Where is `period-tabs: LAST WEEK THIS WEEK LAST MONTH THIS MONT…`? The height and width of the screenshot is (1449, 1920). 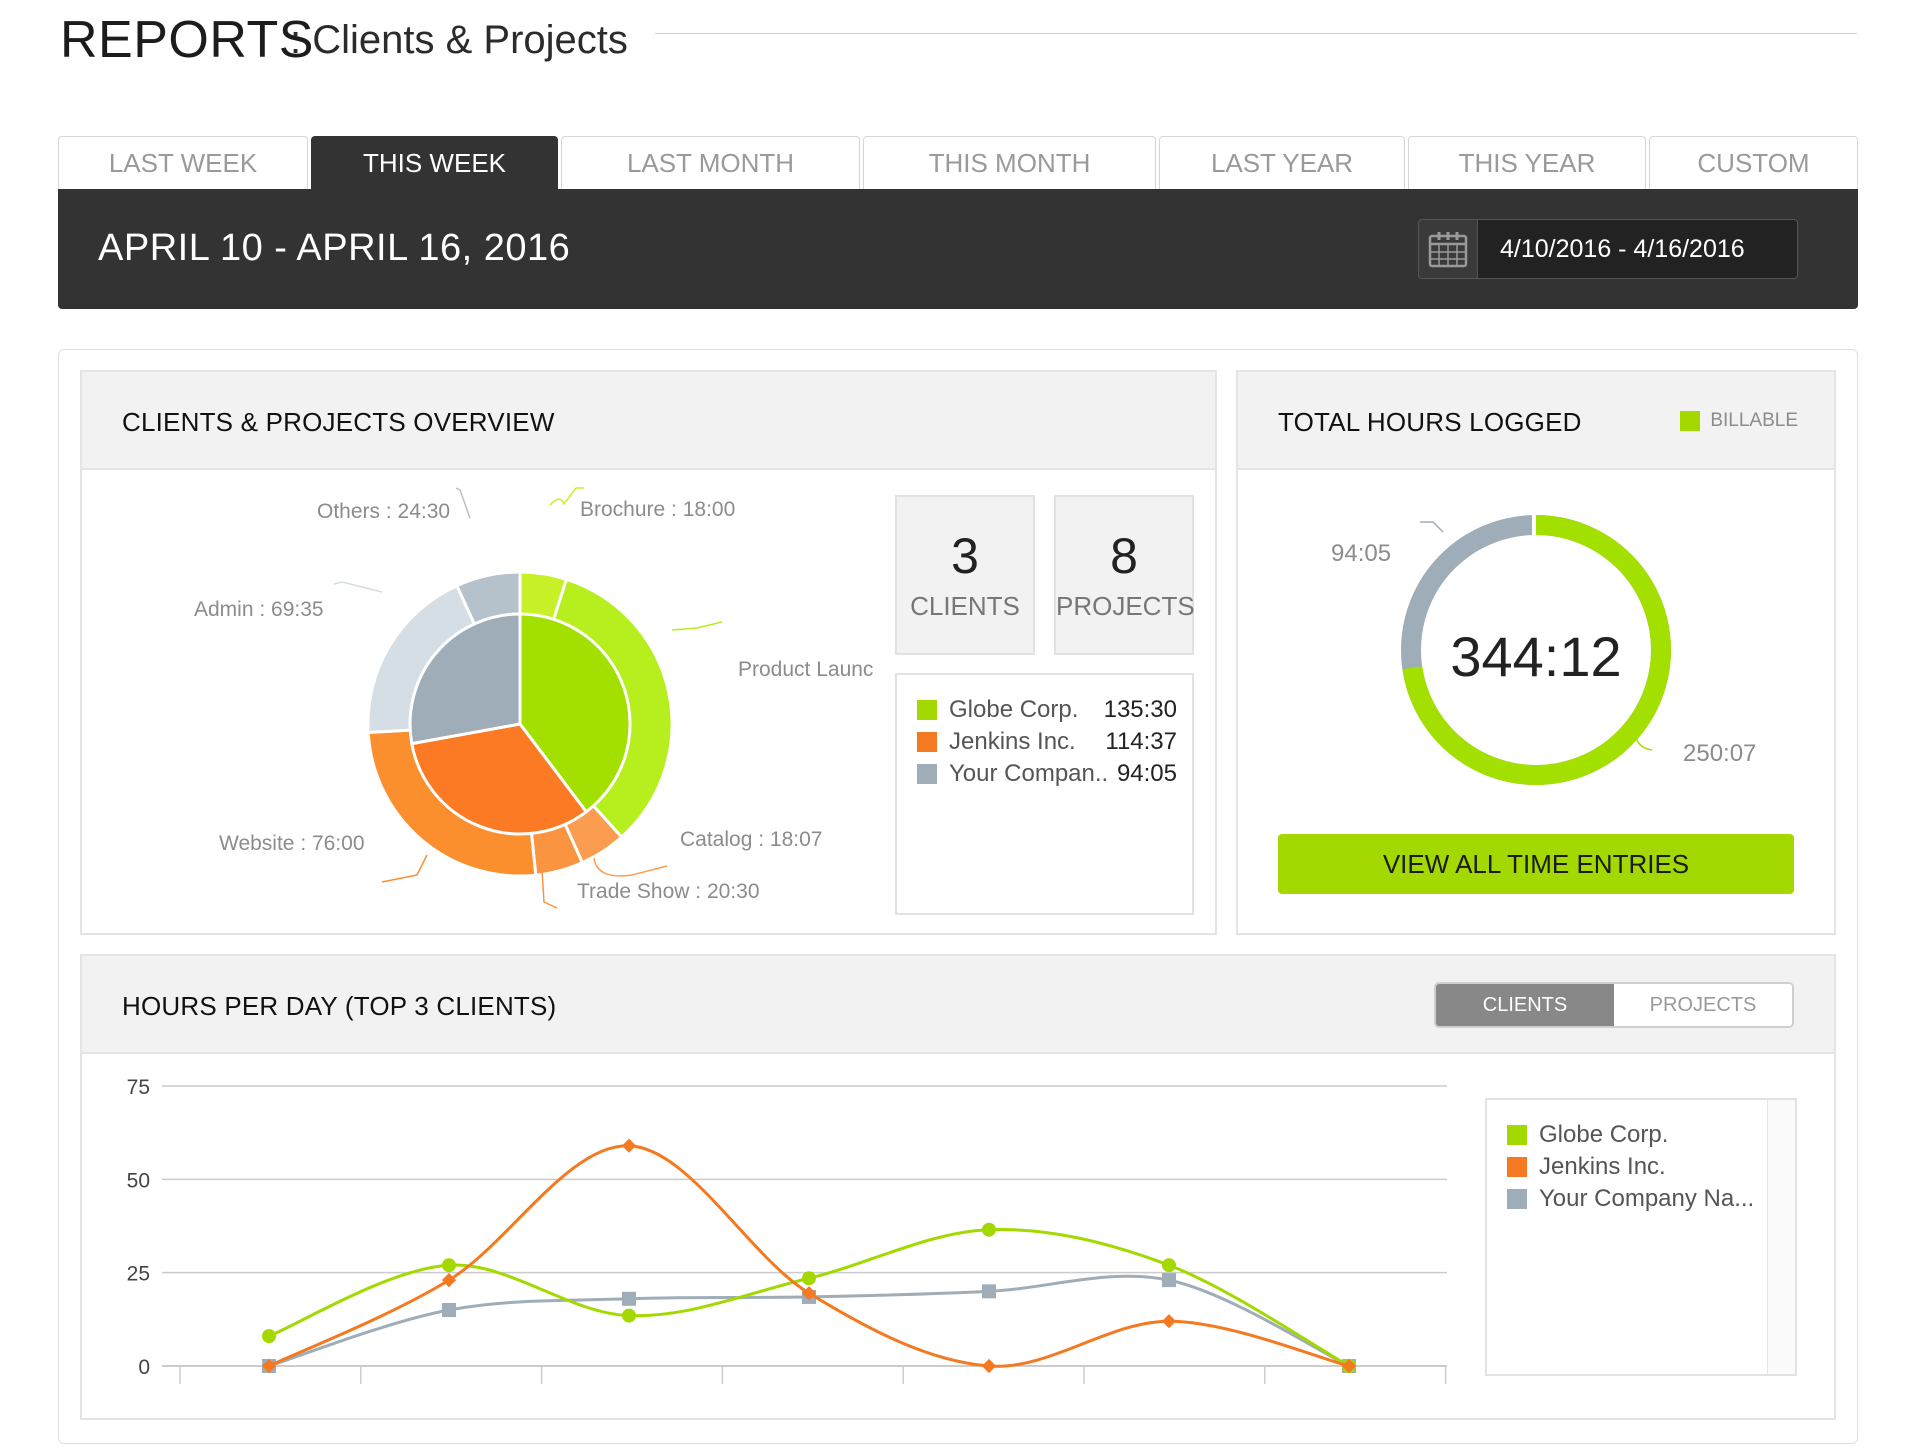
period-tabs: LAST WEEK THIS WEEK LAST MONTH THIS MONT… is located at coordinates (958, 163).